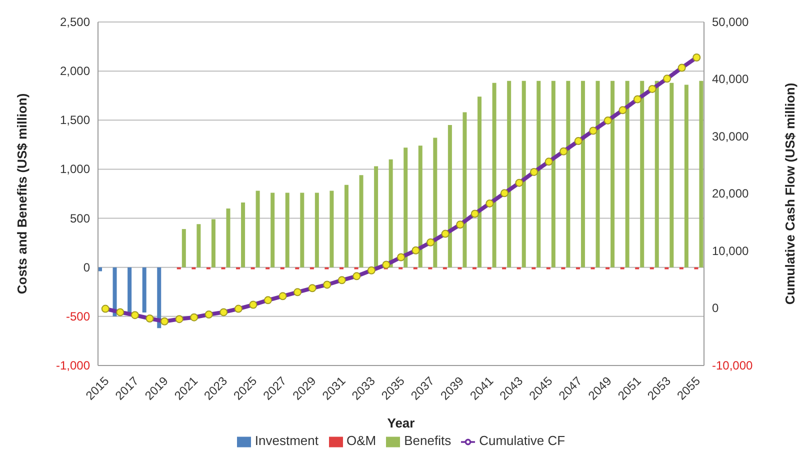 This screenshot has height=461, width=812. What do you see at coordinates (733, 365) in the screenshot?
I see `y2-tick-label: -10,000` at bounding box center [733, 365].